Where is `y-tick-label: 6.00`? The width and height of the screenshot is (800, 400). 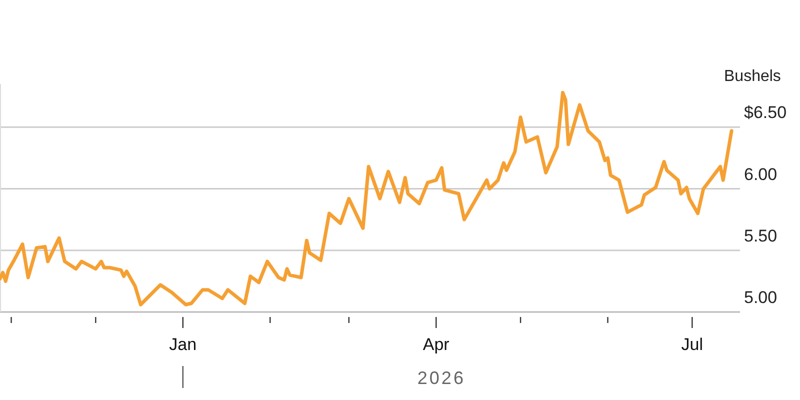 y-tick-label: 6.00 is located at coordinates (761, 174).